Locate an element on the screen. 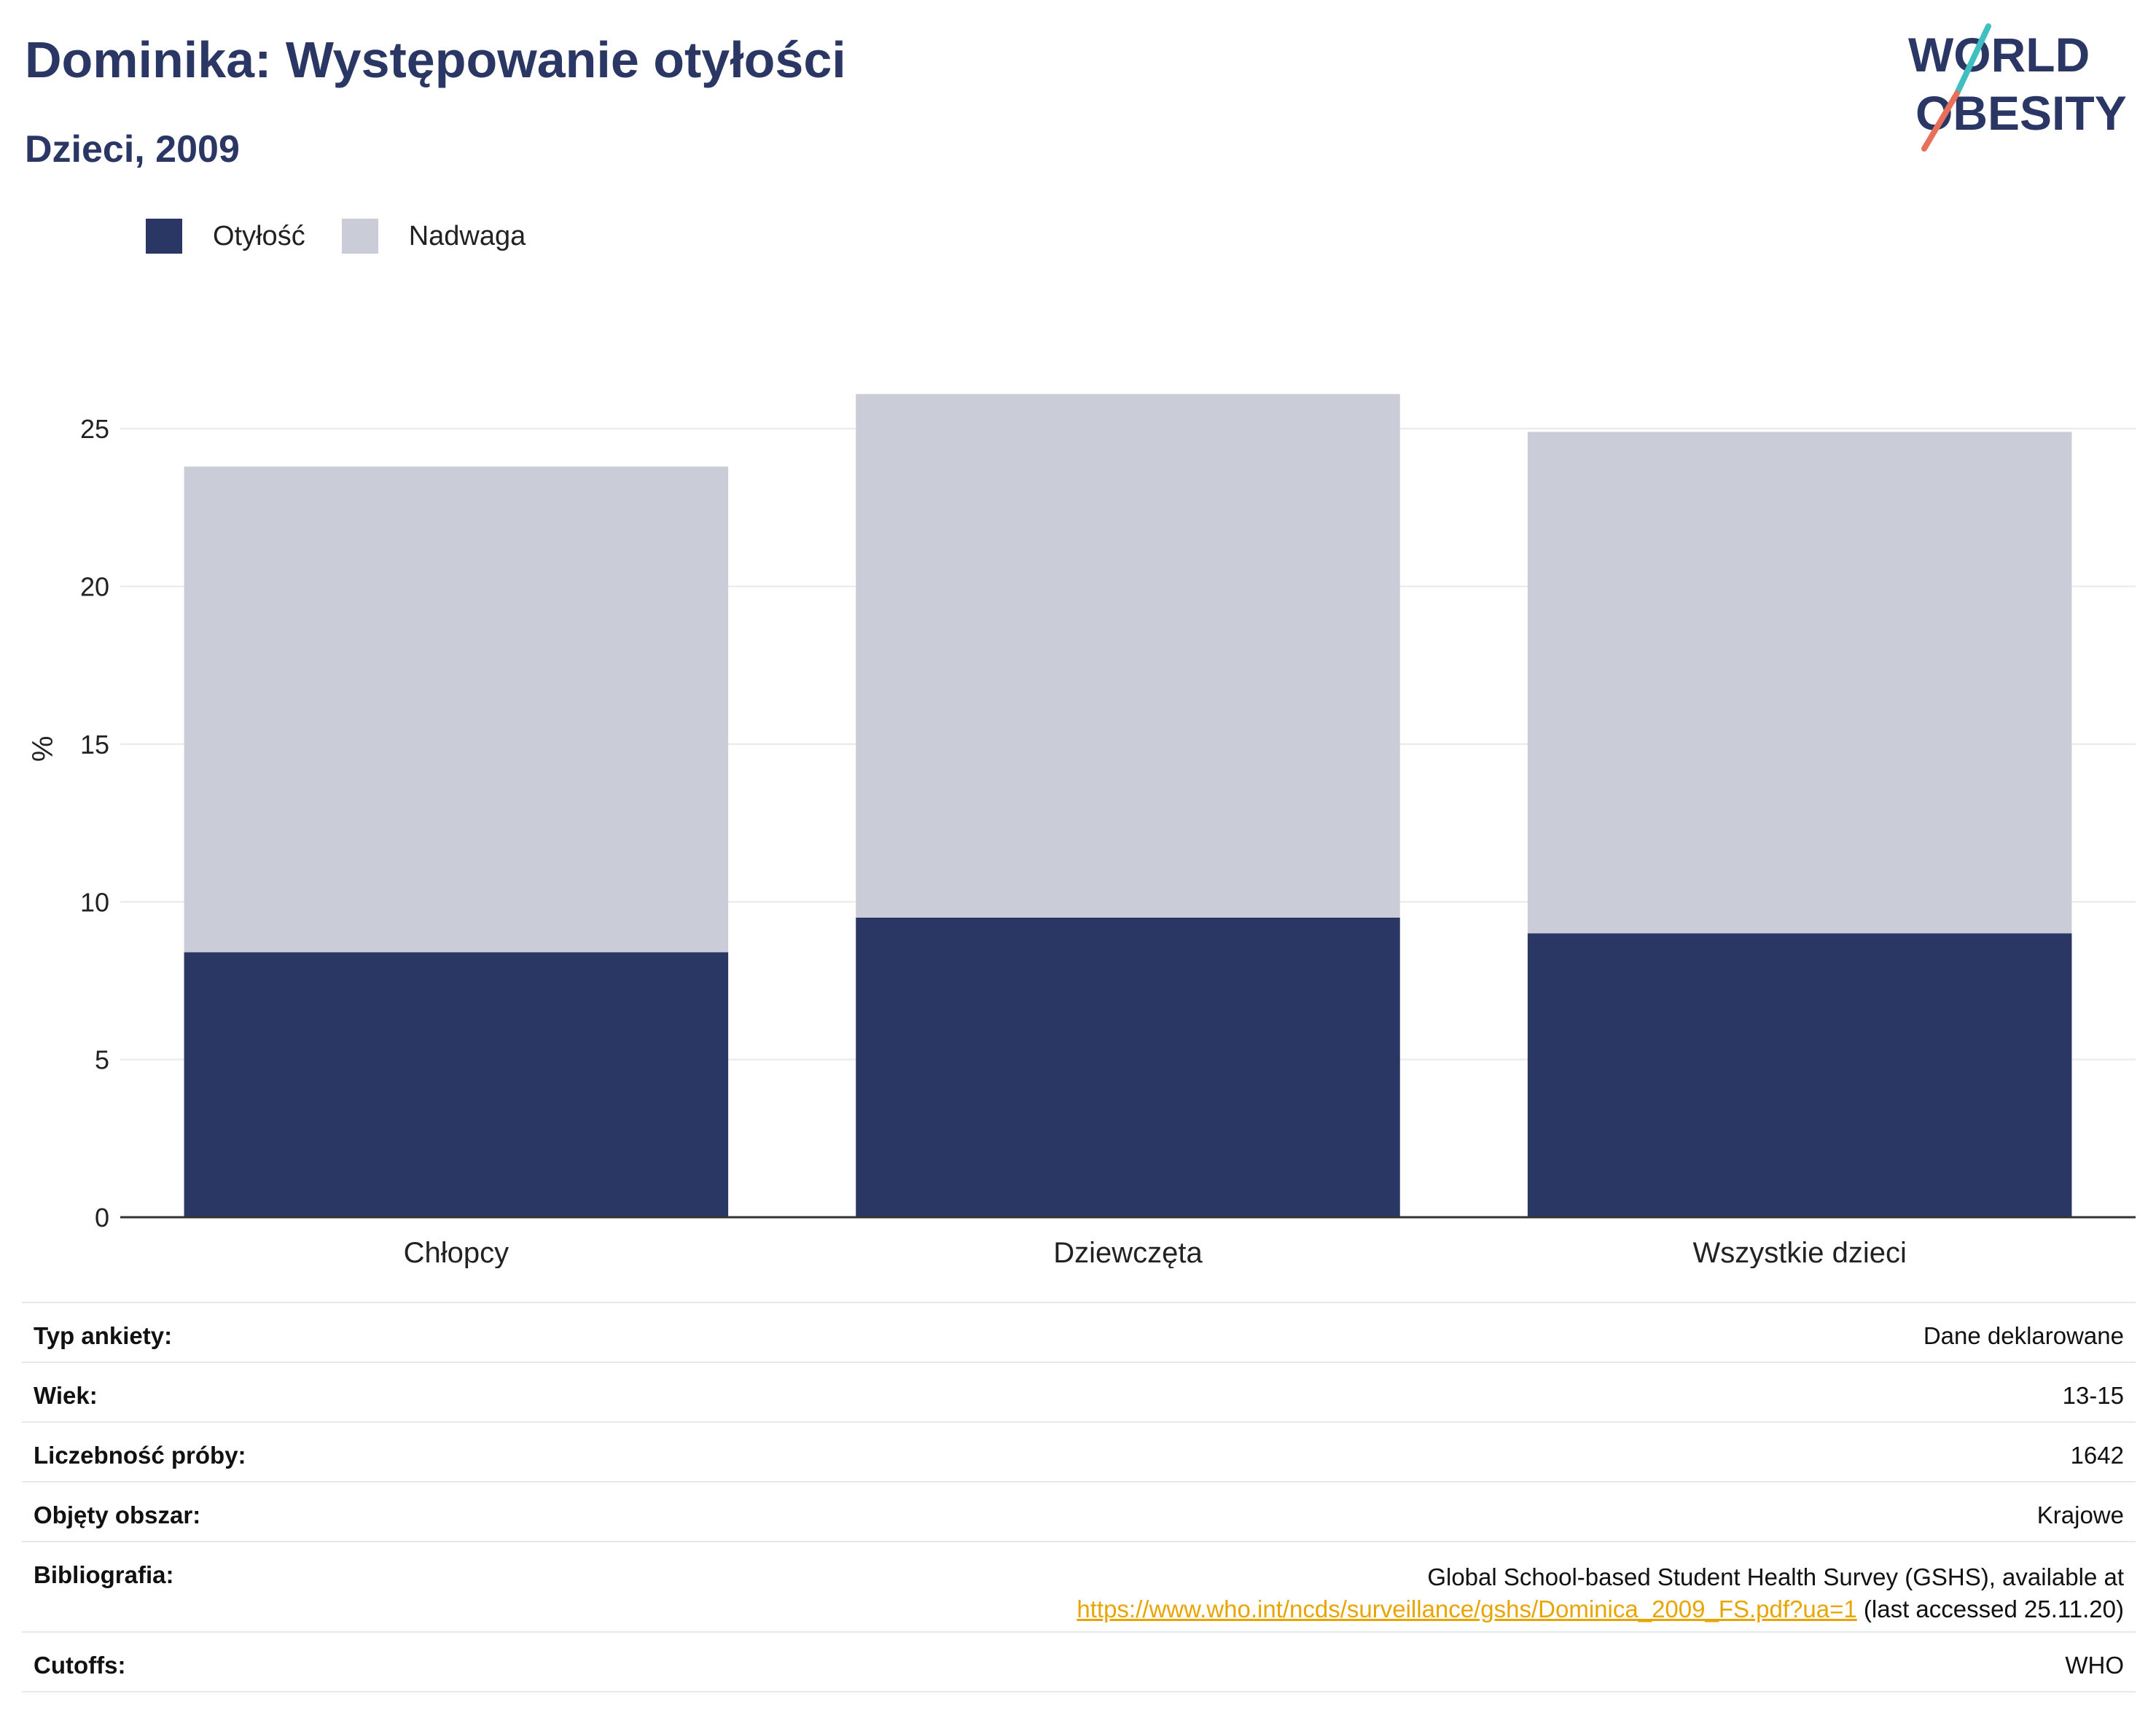 The height and width of the screenshot is (1734, 2156). y-axis-label: % is located at coordinates (43, 749).